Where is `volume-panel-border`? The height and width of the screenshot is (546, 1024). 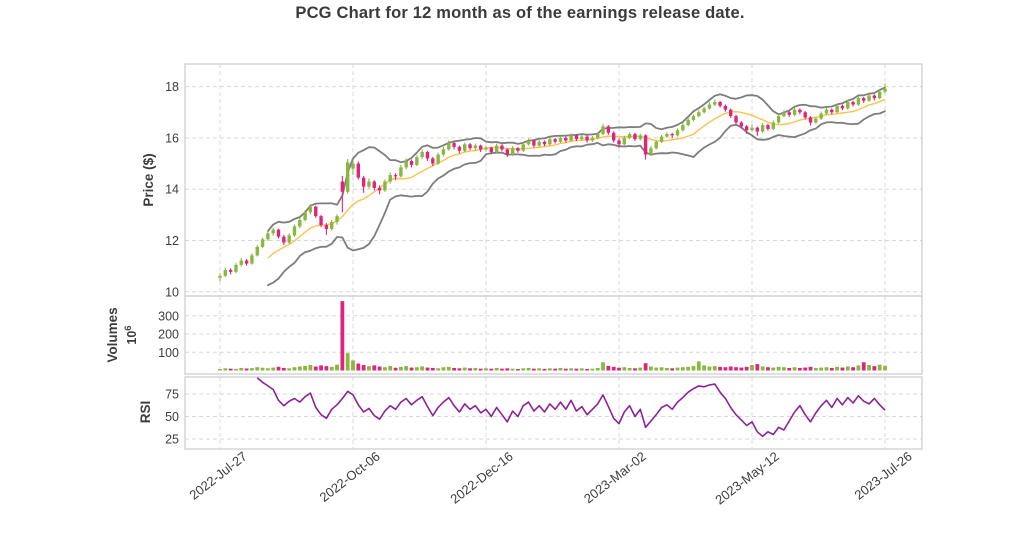
volume-panel-border is located at coordinates (553, 335).